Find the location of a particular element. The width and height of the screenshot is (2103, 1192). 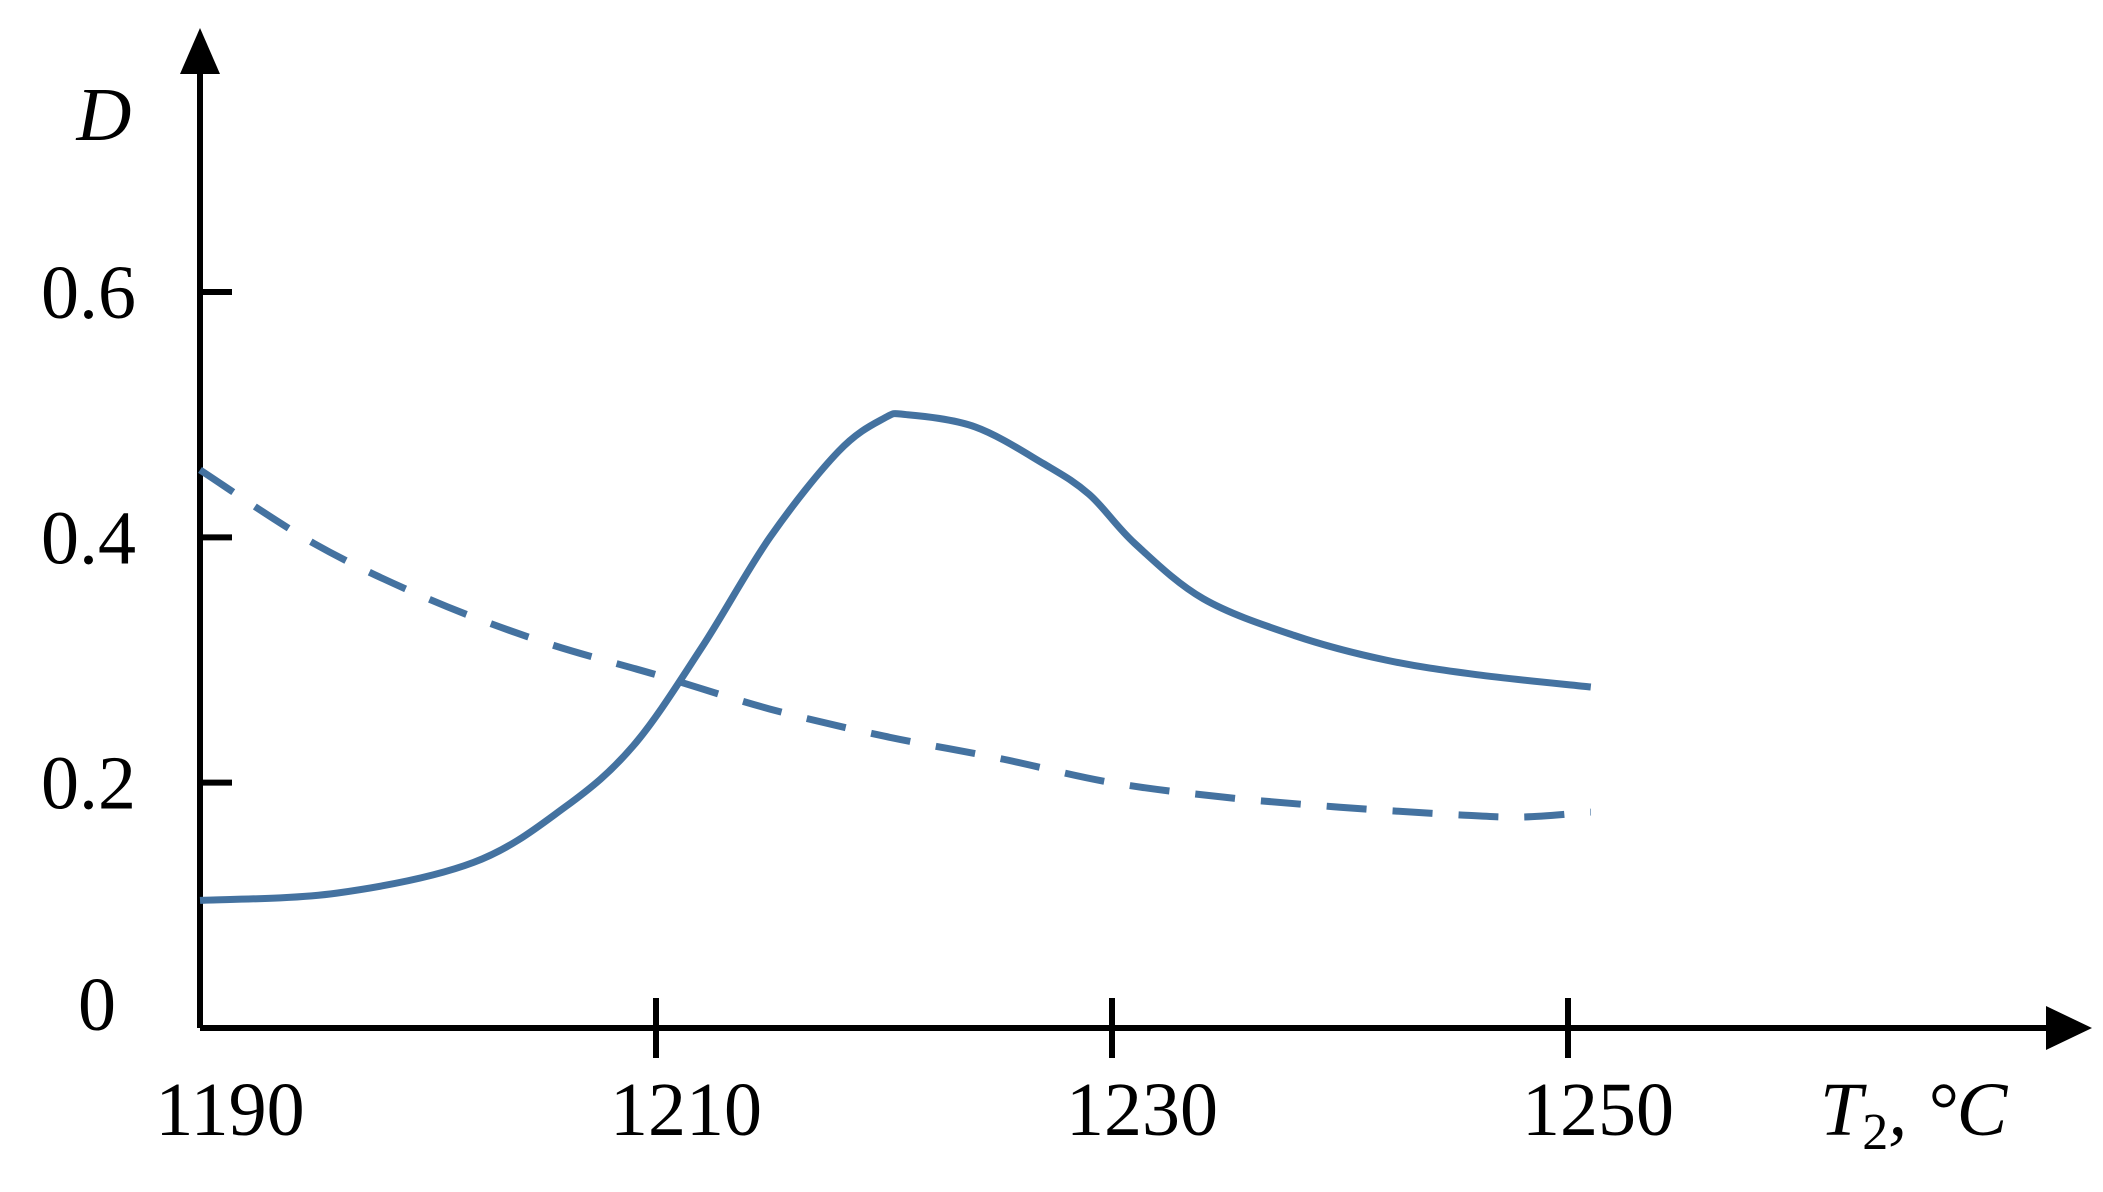

x-axis-label-unit: , °C is located at coordinates (1948, 1110).